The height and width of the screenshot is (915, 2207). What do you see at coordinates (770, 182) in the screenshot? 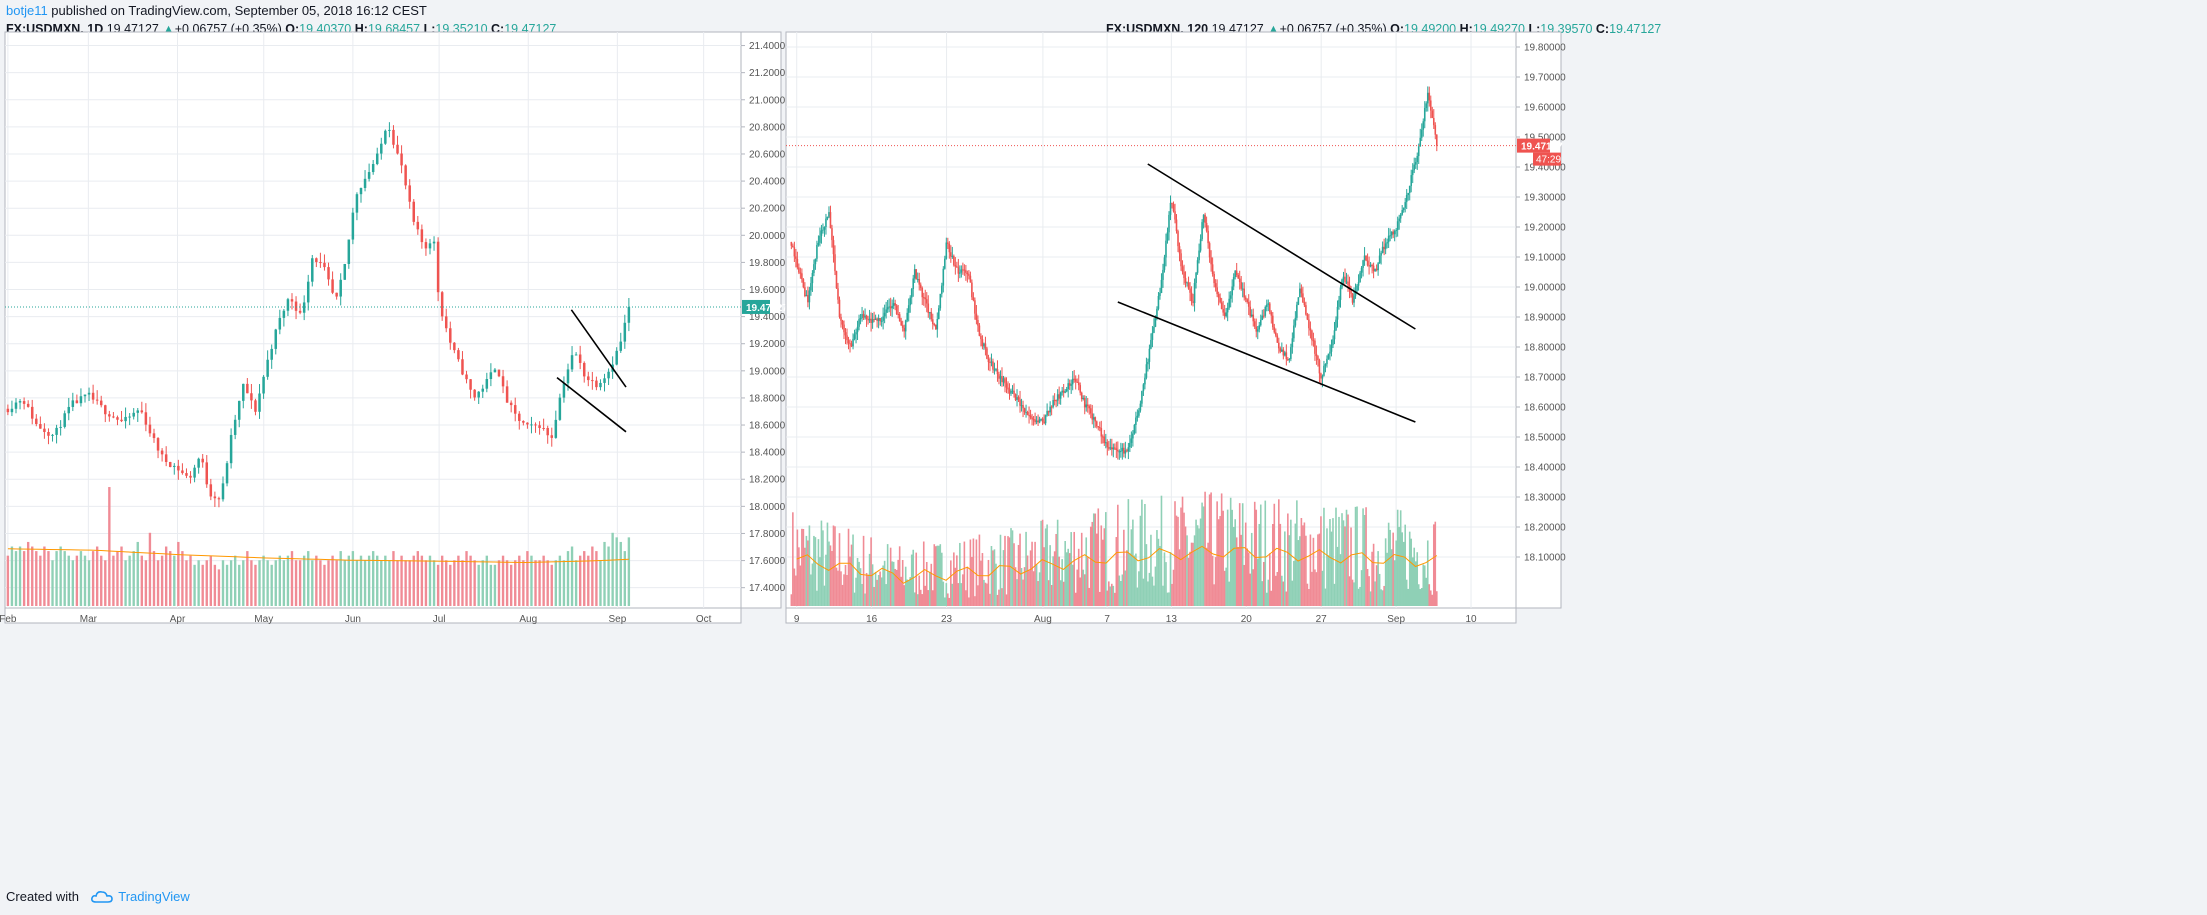
I see `y-tick-label: 20.40000` at bounding box center [770, 182].